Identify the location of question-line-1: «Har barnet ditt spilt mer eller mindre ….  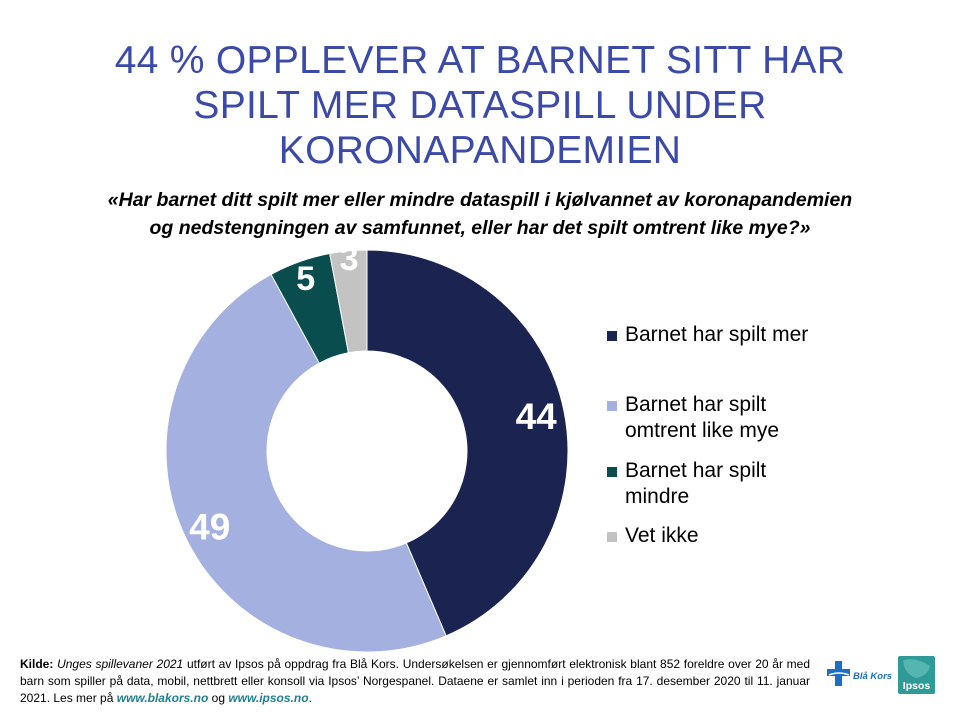
(480, 200).